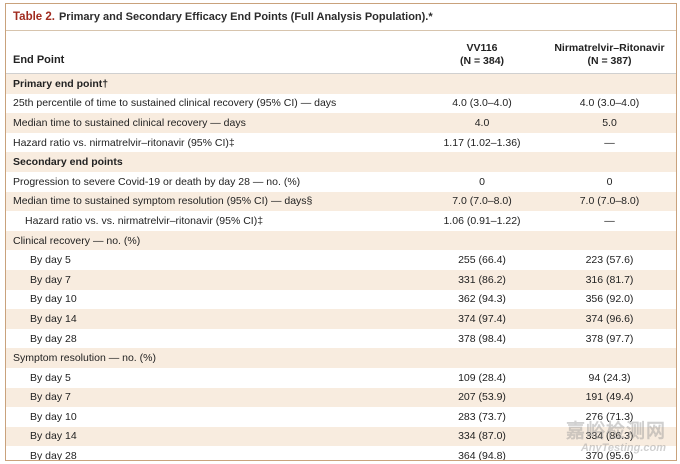 The width and height of the screenshot is (680, 464). Describe the element at coordinates (609, 377) in the screenshot. I see `nirmatrelvir-value: 94 (24.3)` at that location.